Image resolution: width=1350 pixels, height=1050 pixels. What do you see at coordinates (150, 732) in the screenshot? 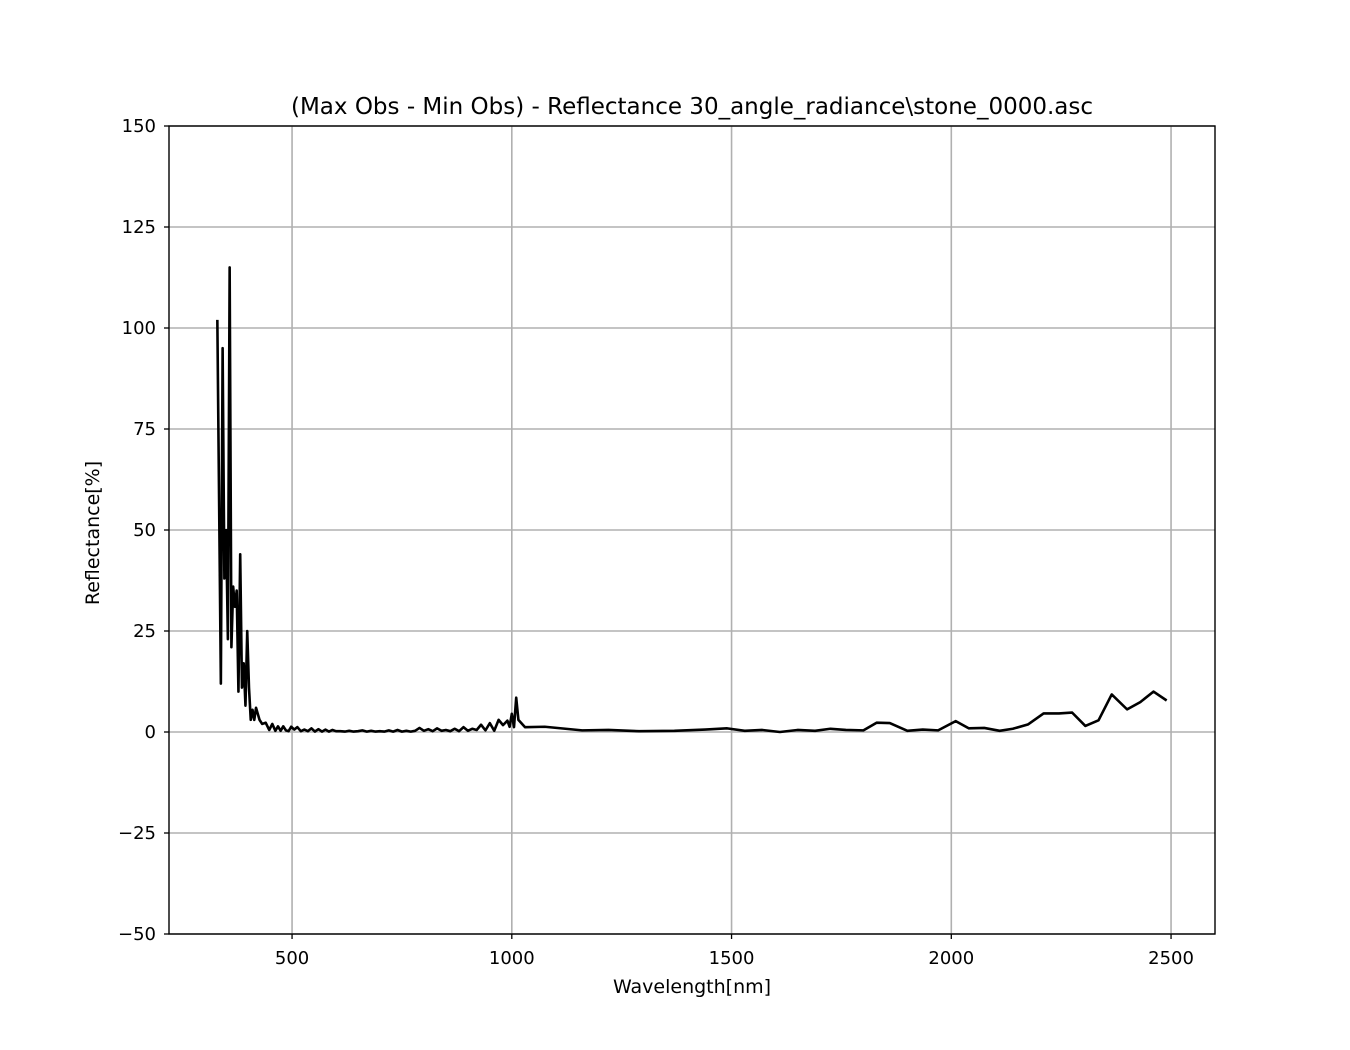
I see `y-tick-label: 0` at bounding box center [150, 732].